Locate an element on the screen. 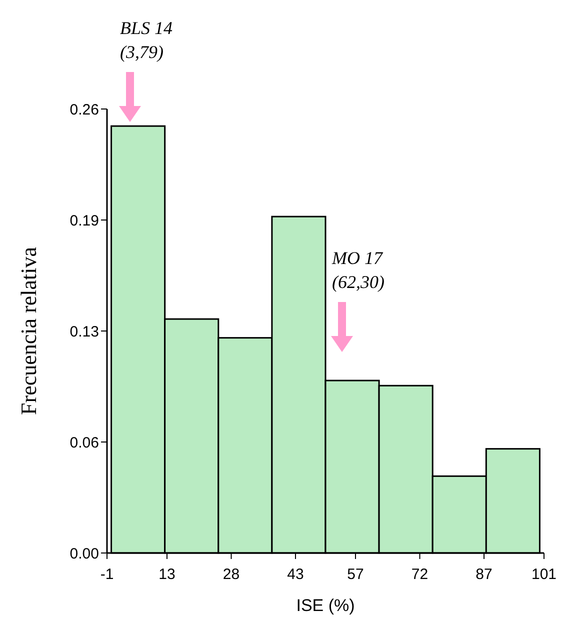 The height and width of the screenshot is (624, 561). x-tick-label: 57 is located at coordinates (355, 574).